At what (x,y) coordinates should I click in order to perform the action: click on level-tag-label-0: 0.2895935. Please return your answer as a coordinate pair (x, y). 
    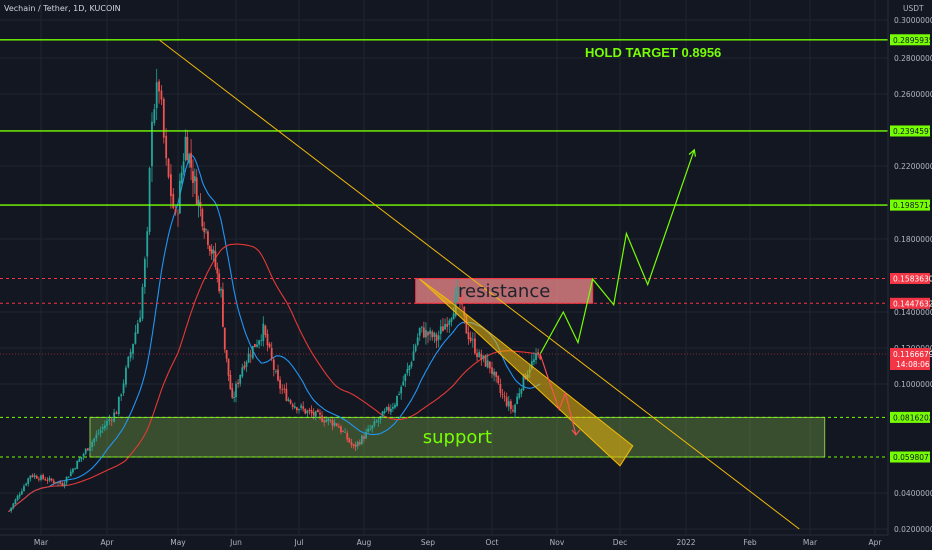
    Looking at the image, I should click on (912, 40).